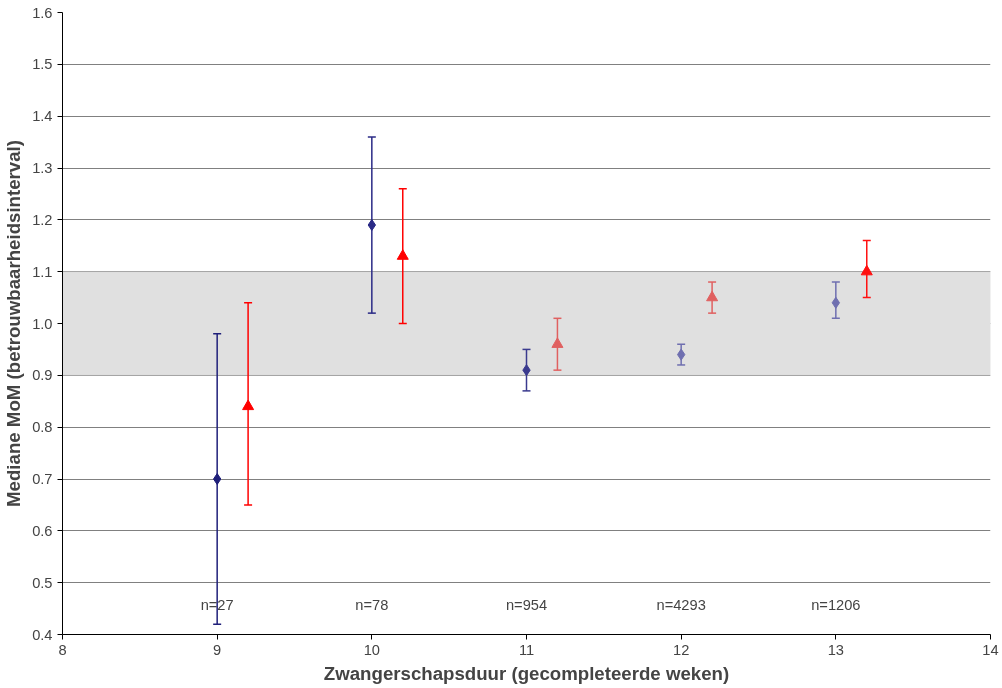  I want to click on annotation: n=954, so click(526, 604).